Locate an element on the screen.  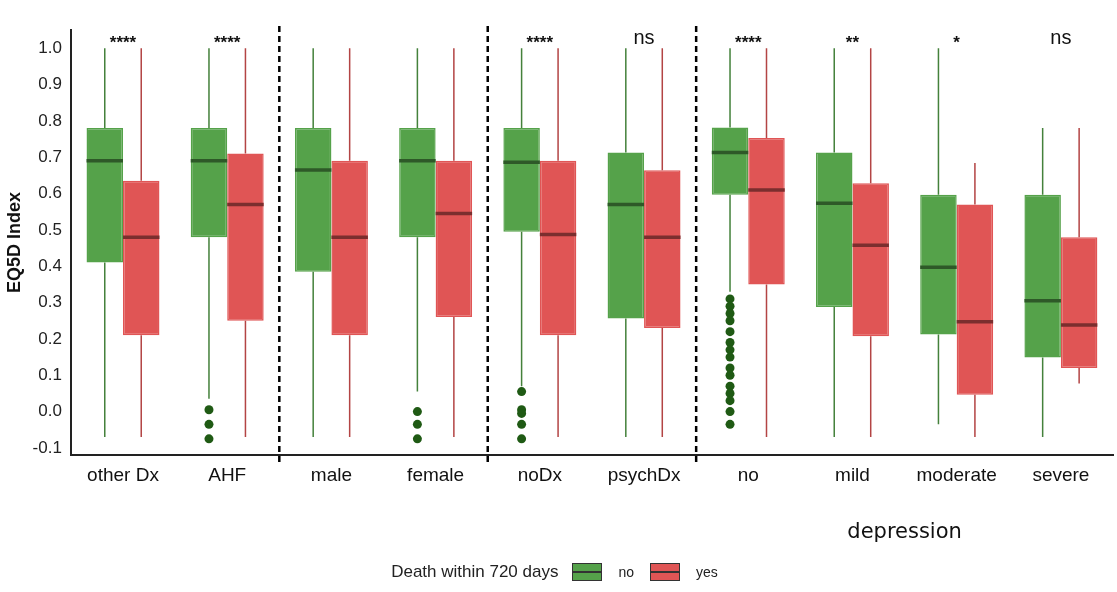
annotation: ** is located at coordinates (852, 43).